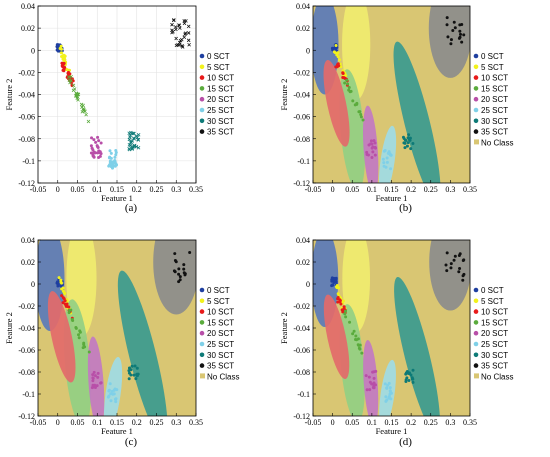 The width and height of the screenshot is (550, 457). What do you see at coordinates (301, 306) in the screenshot?
I see `y-tick-label: -0.02` at bounding box center [301, 306].